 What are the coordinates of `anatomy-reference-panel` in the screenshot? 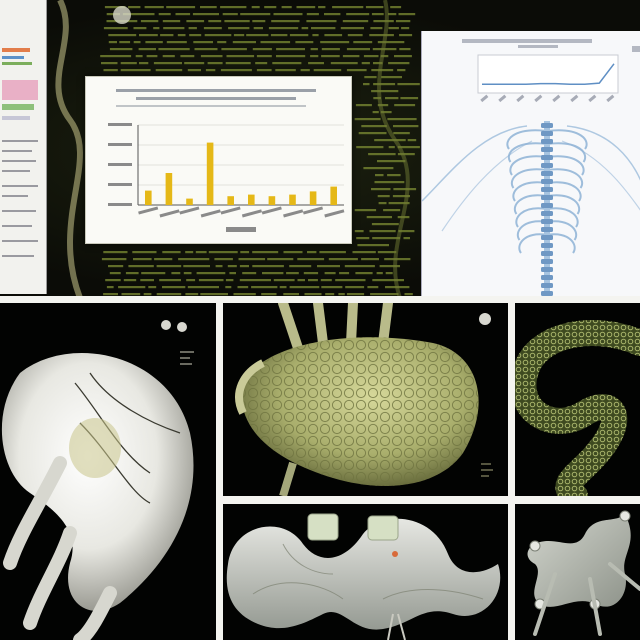 It's located at (530, 163).